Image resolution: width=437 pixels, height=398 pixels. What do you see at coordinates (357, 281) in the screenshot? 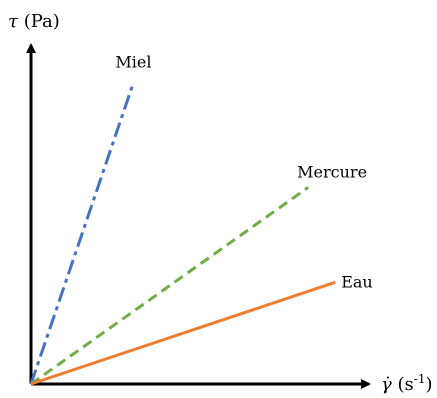
I see `series-label-eau: Eau` at bounding box center [357, 281].